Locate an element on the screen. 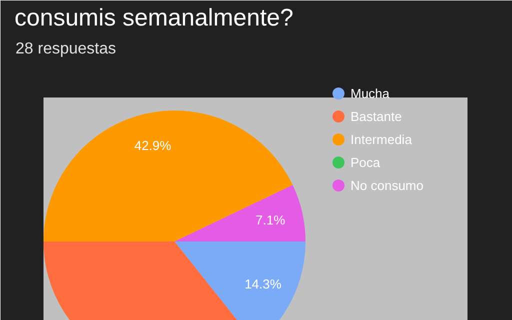 Image resolution: width=512 pixels, height=320 pixels. chart-subtitle: 28 respuestas is located at coordinates (66, 49).